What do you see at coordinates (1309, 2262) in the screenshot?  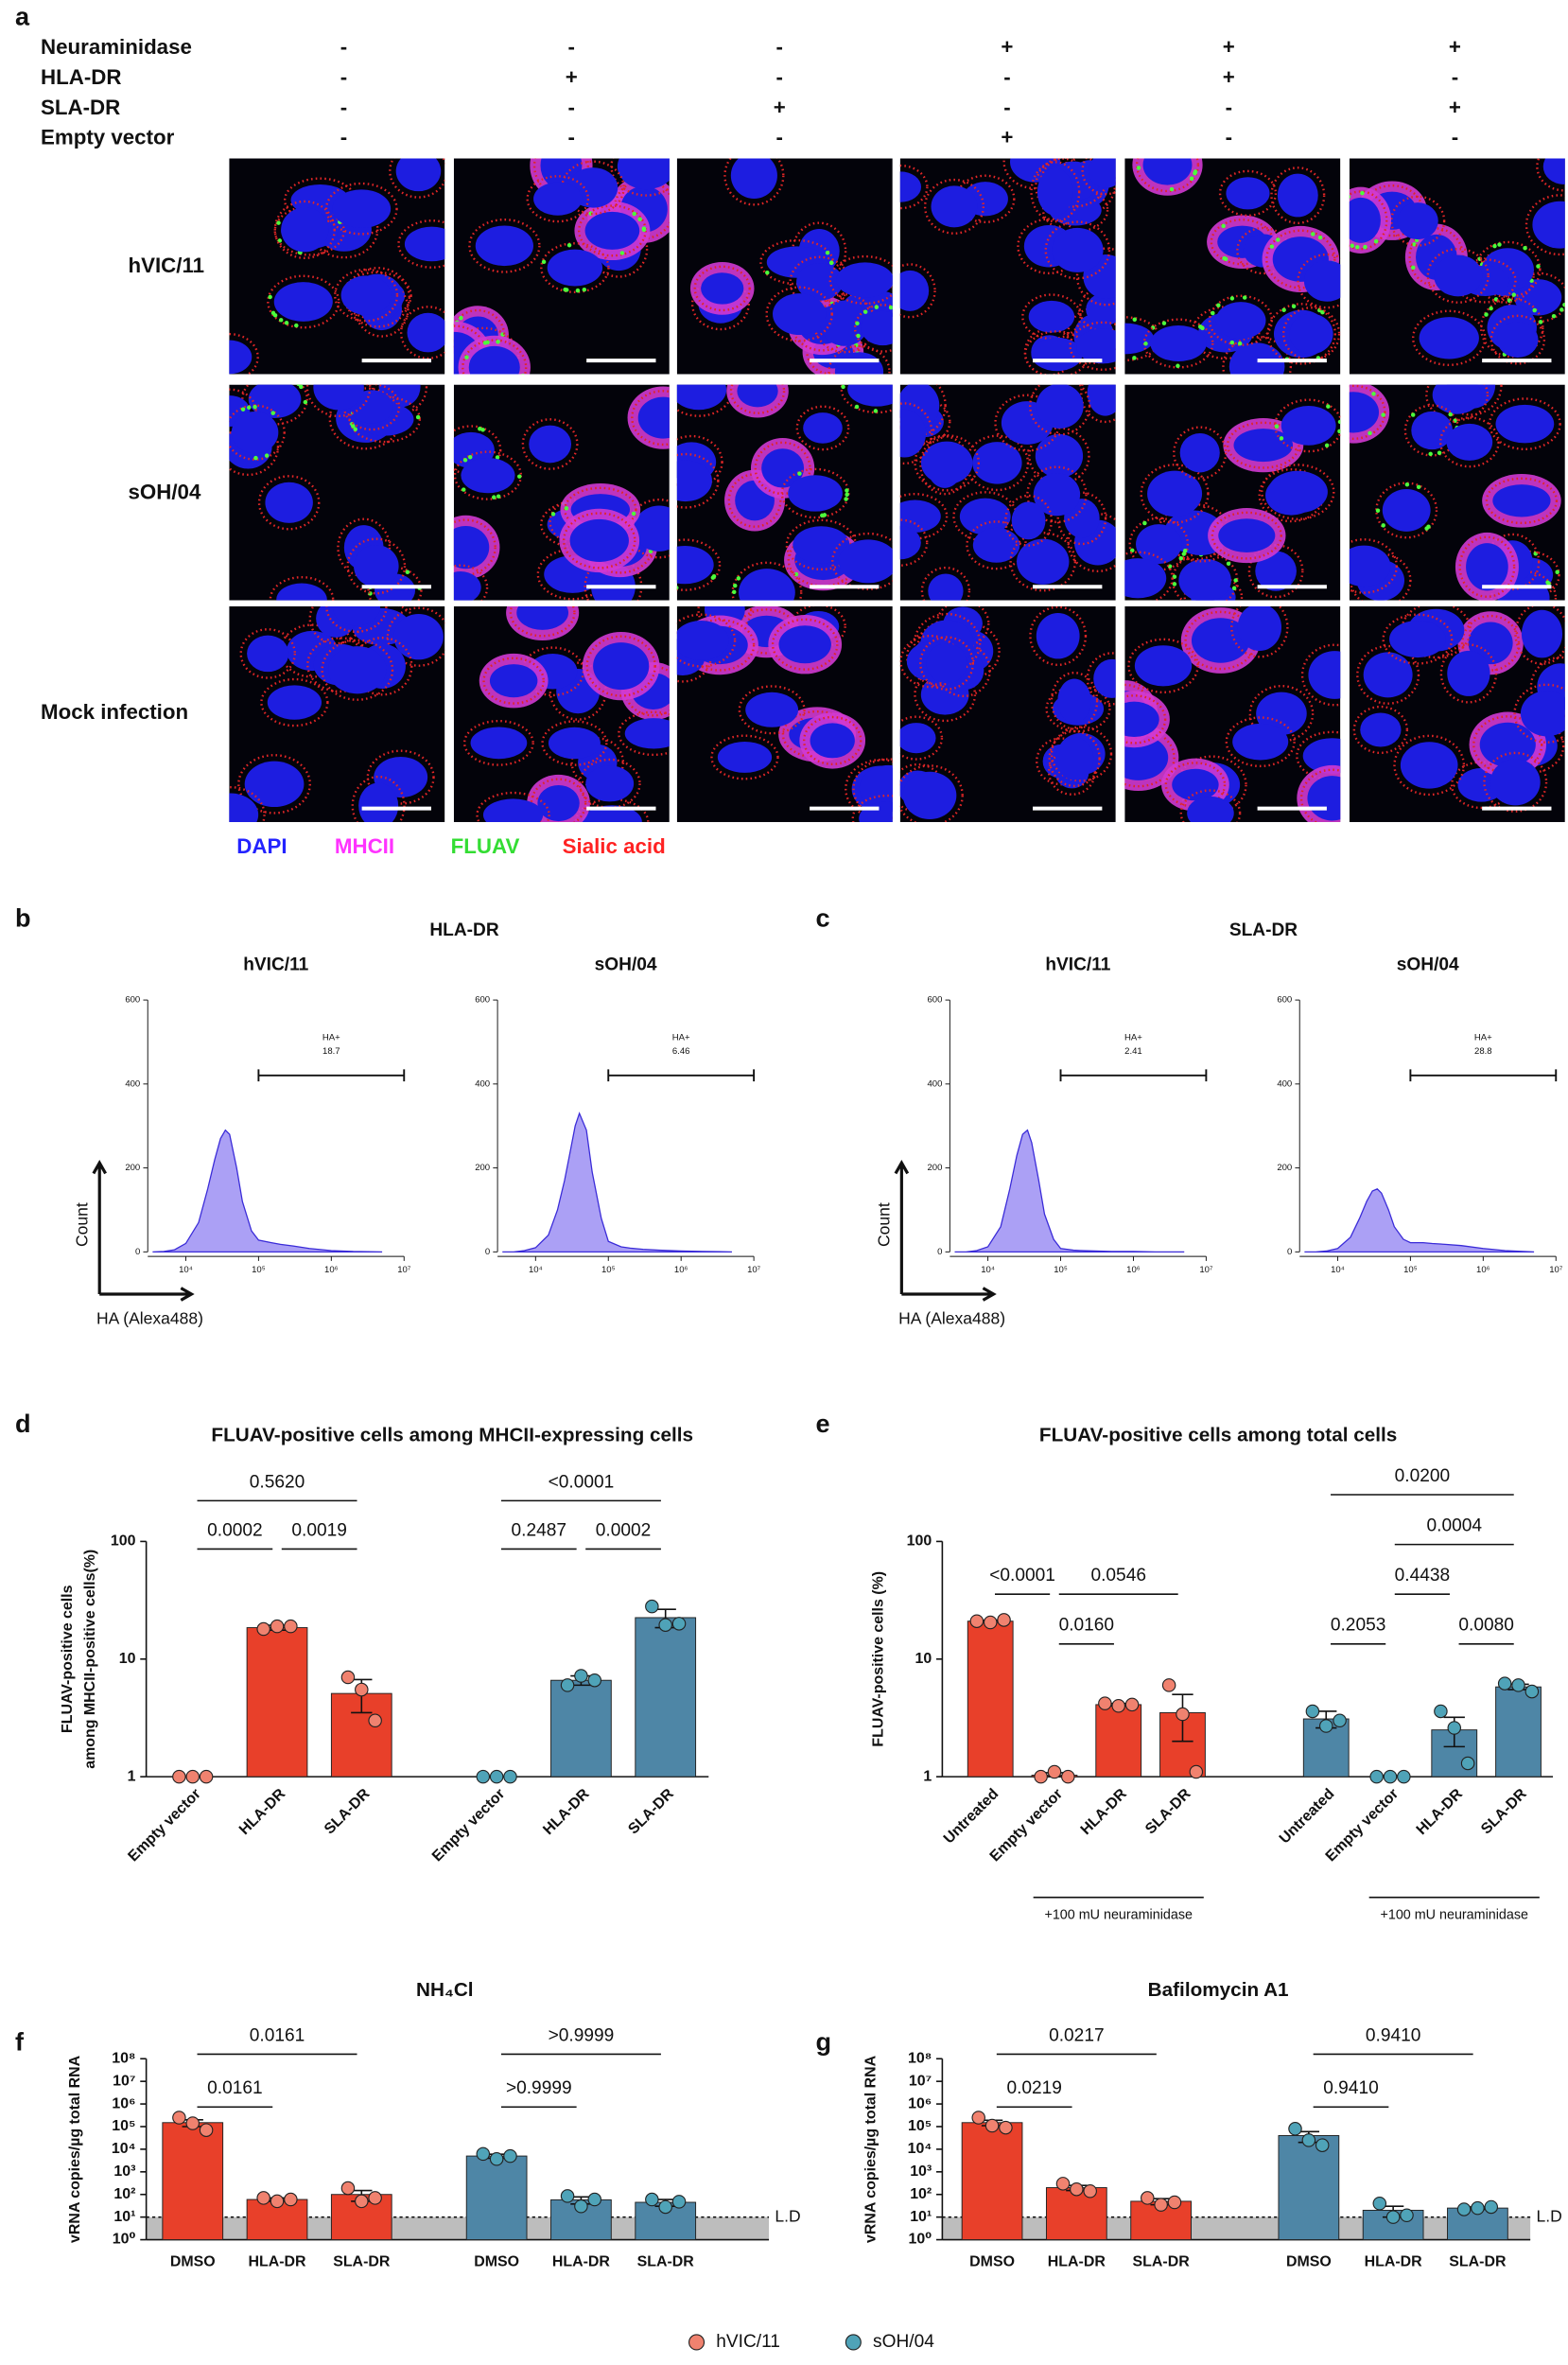 I see `x-tick-label: DMSO` at bounding box center [1309, 2262].